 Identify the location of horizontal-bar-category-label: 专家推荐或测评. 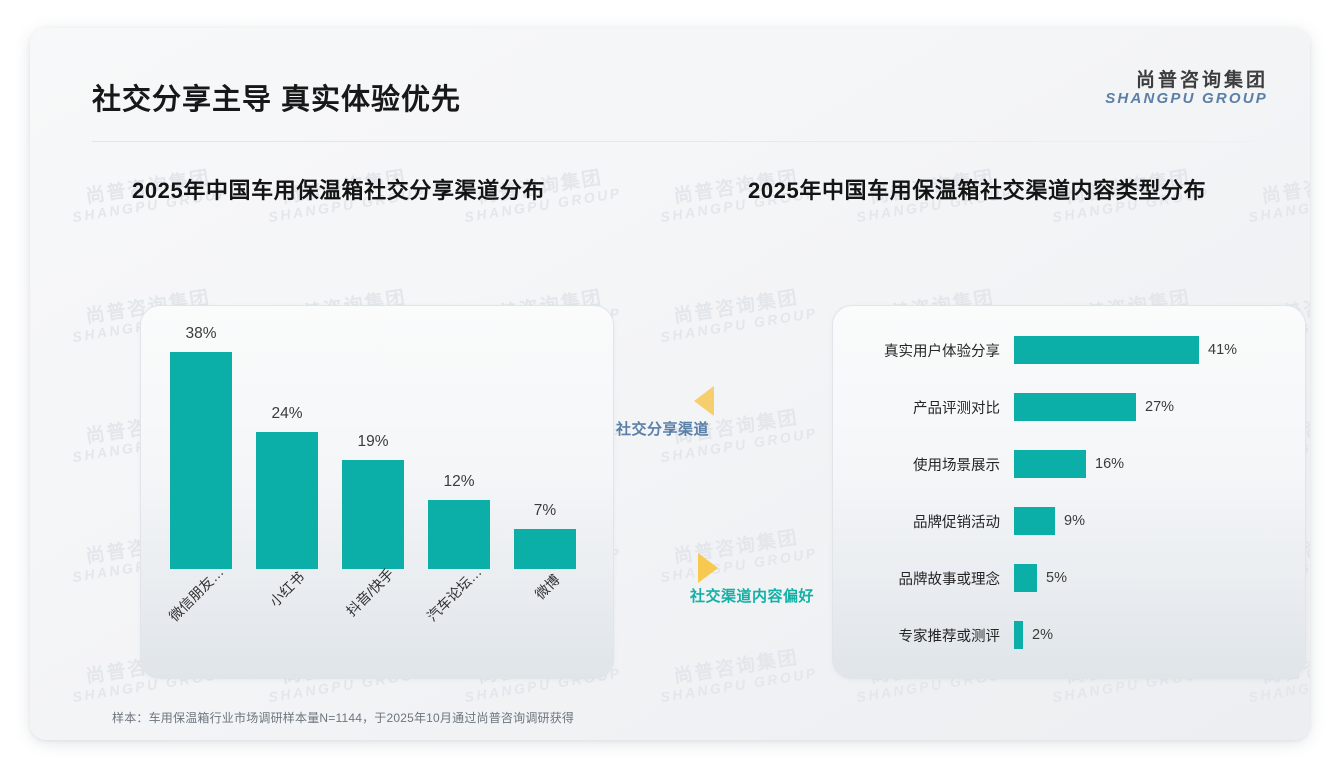
(949, 636).